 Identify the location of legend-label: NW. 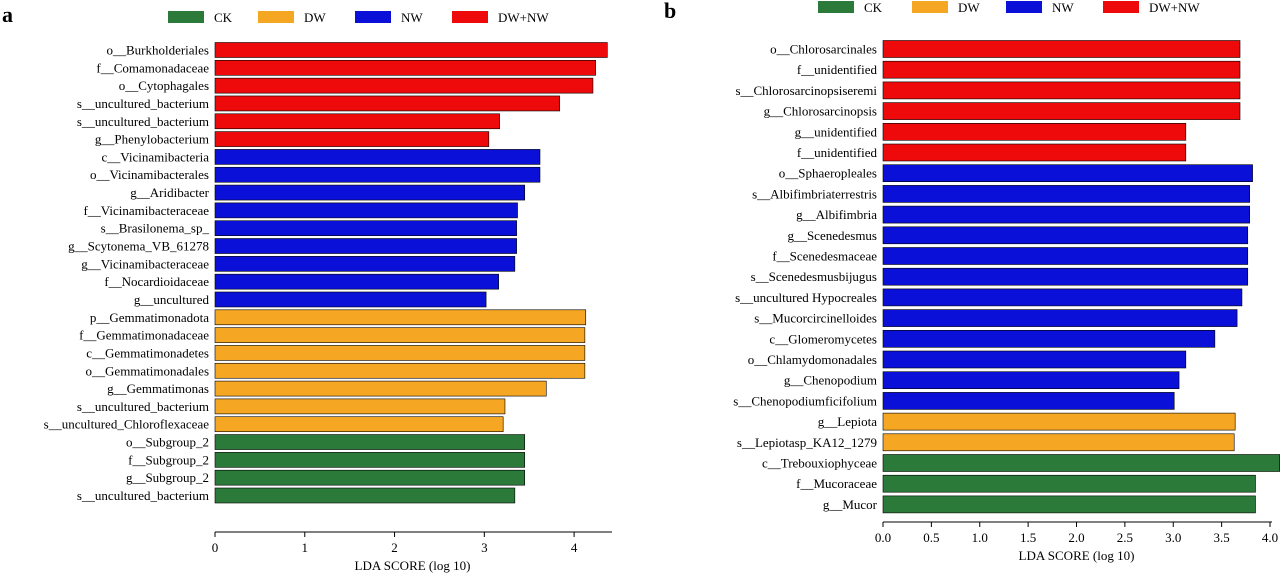
(412, 17).